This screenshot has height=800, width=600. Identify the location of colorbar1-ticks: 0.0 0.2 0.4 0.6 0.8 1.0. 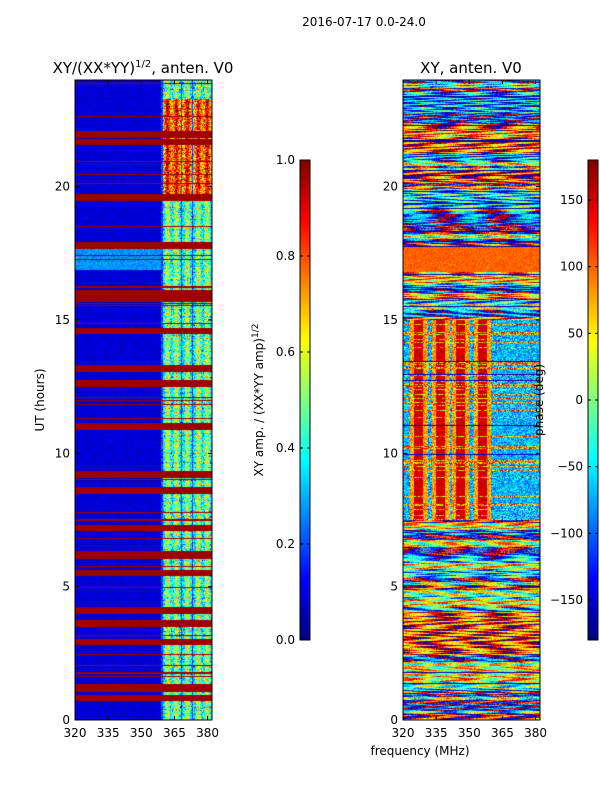
(293, 400).